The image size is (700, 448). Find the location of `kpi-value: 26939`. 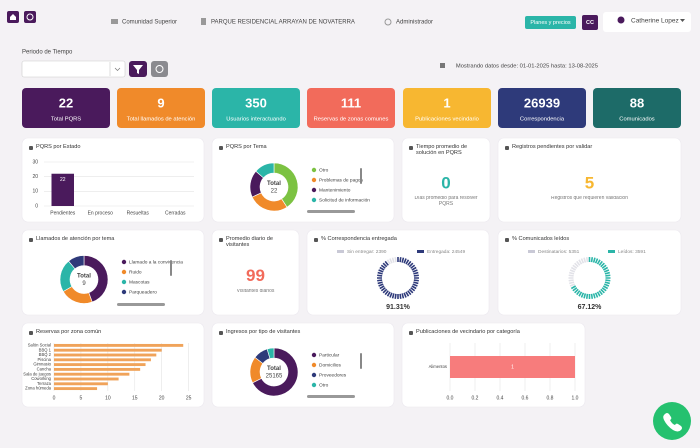

kpi-value: 26939 is located at coordinates (542, 102).